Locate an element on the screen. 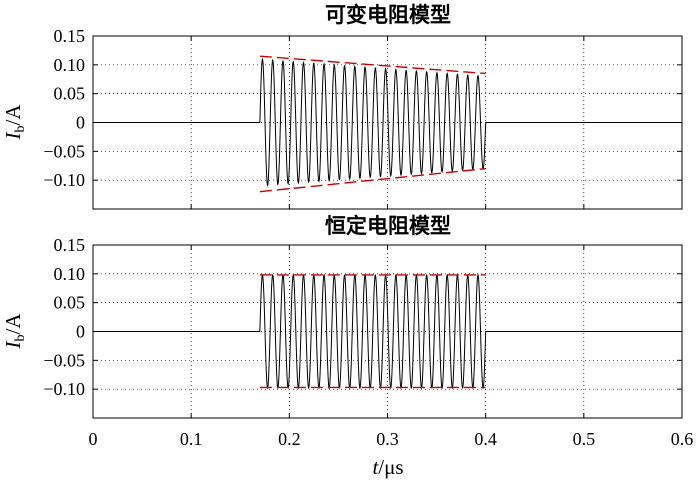 The height and width of the screenshot is (482, 700). top-y-label: Ib/A is located at coordinates (14, 122).